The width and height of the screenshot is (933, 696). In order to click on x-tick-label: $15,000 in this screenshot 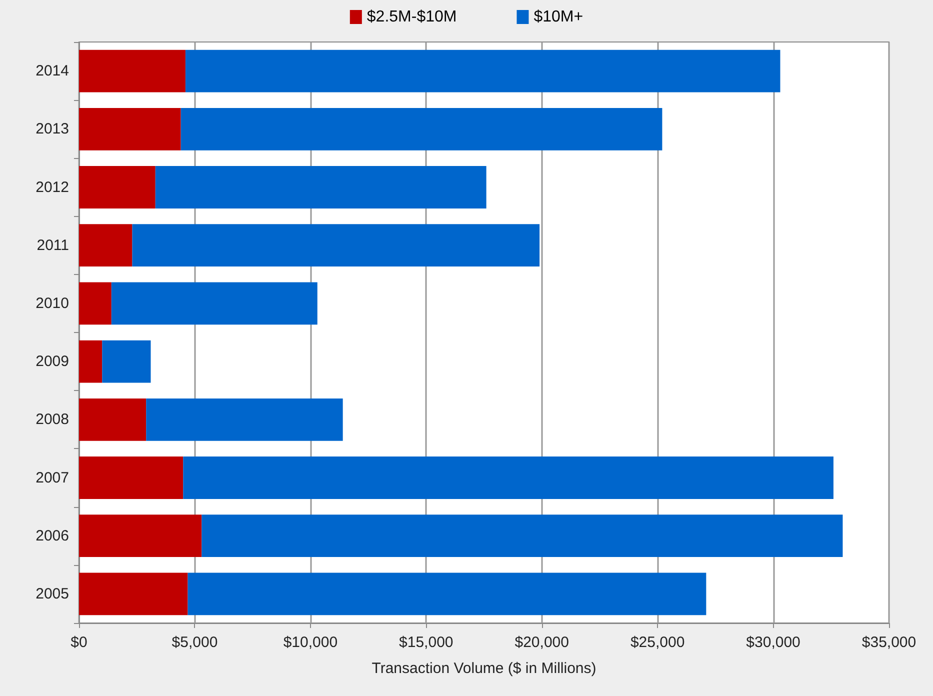, I will do `click(426, 642)`.